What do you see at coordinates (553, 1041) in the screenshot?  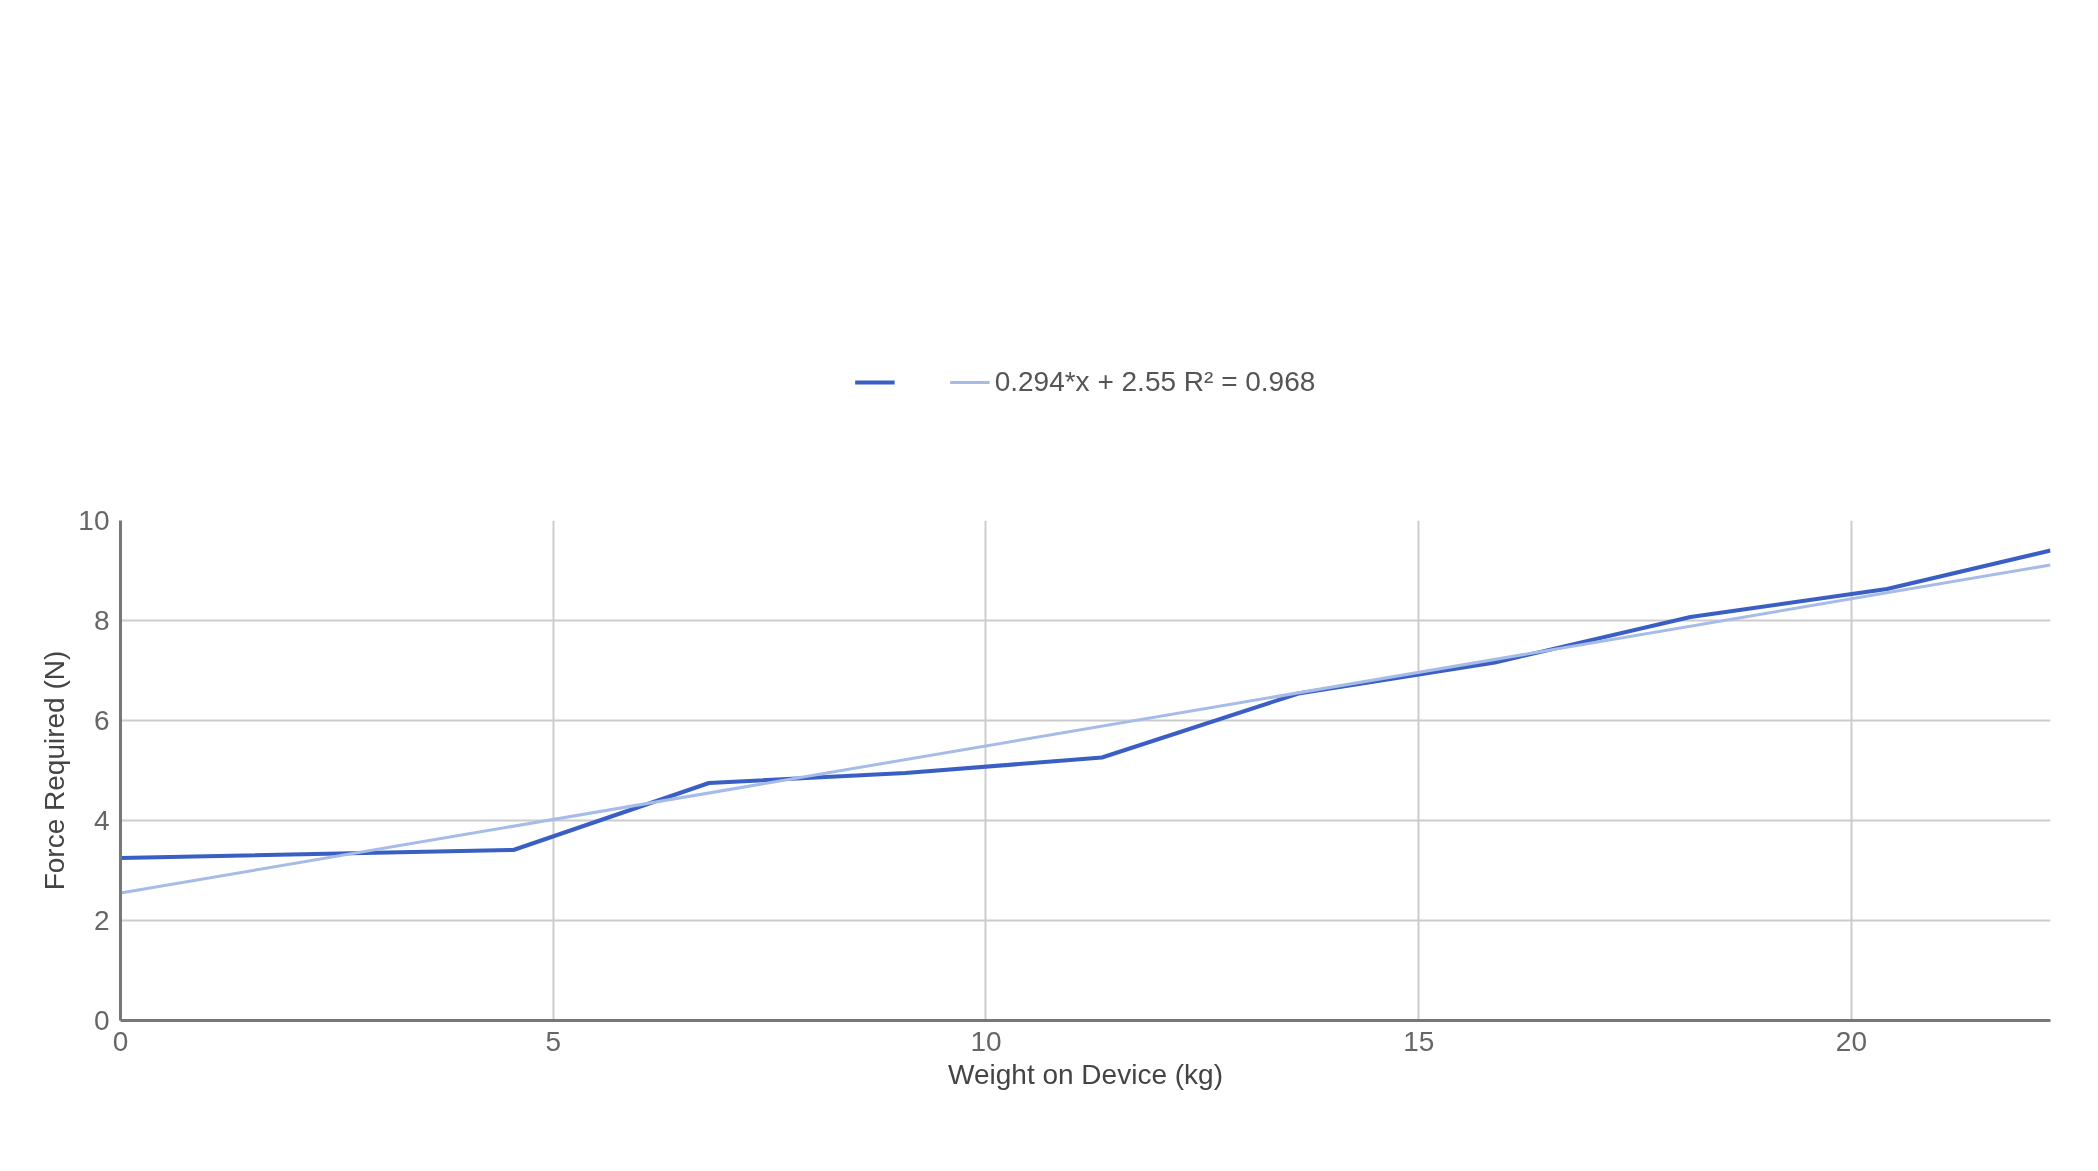 I see `x-tick-label: 5` at bounding box center [553, 1041].